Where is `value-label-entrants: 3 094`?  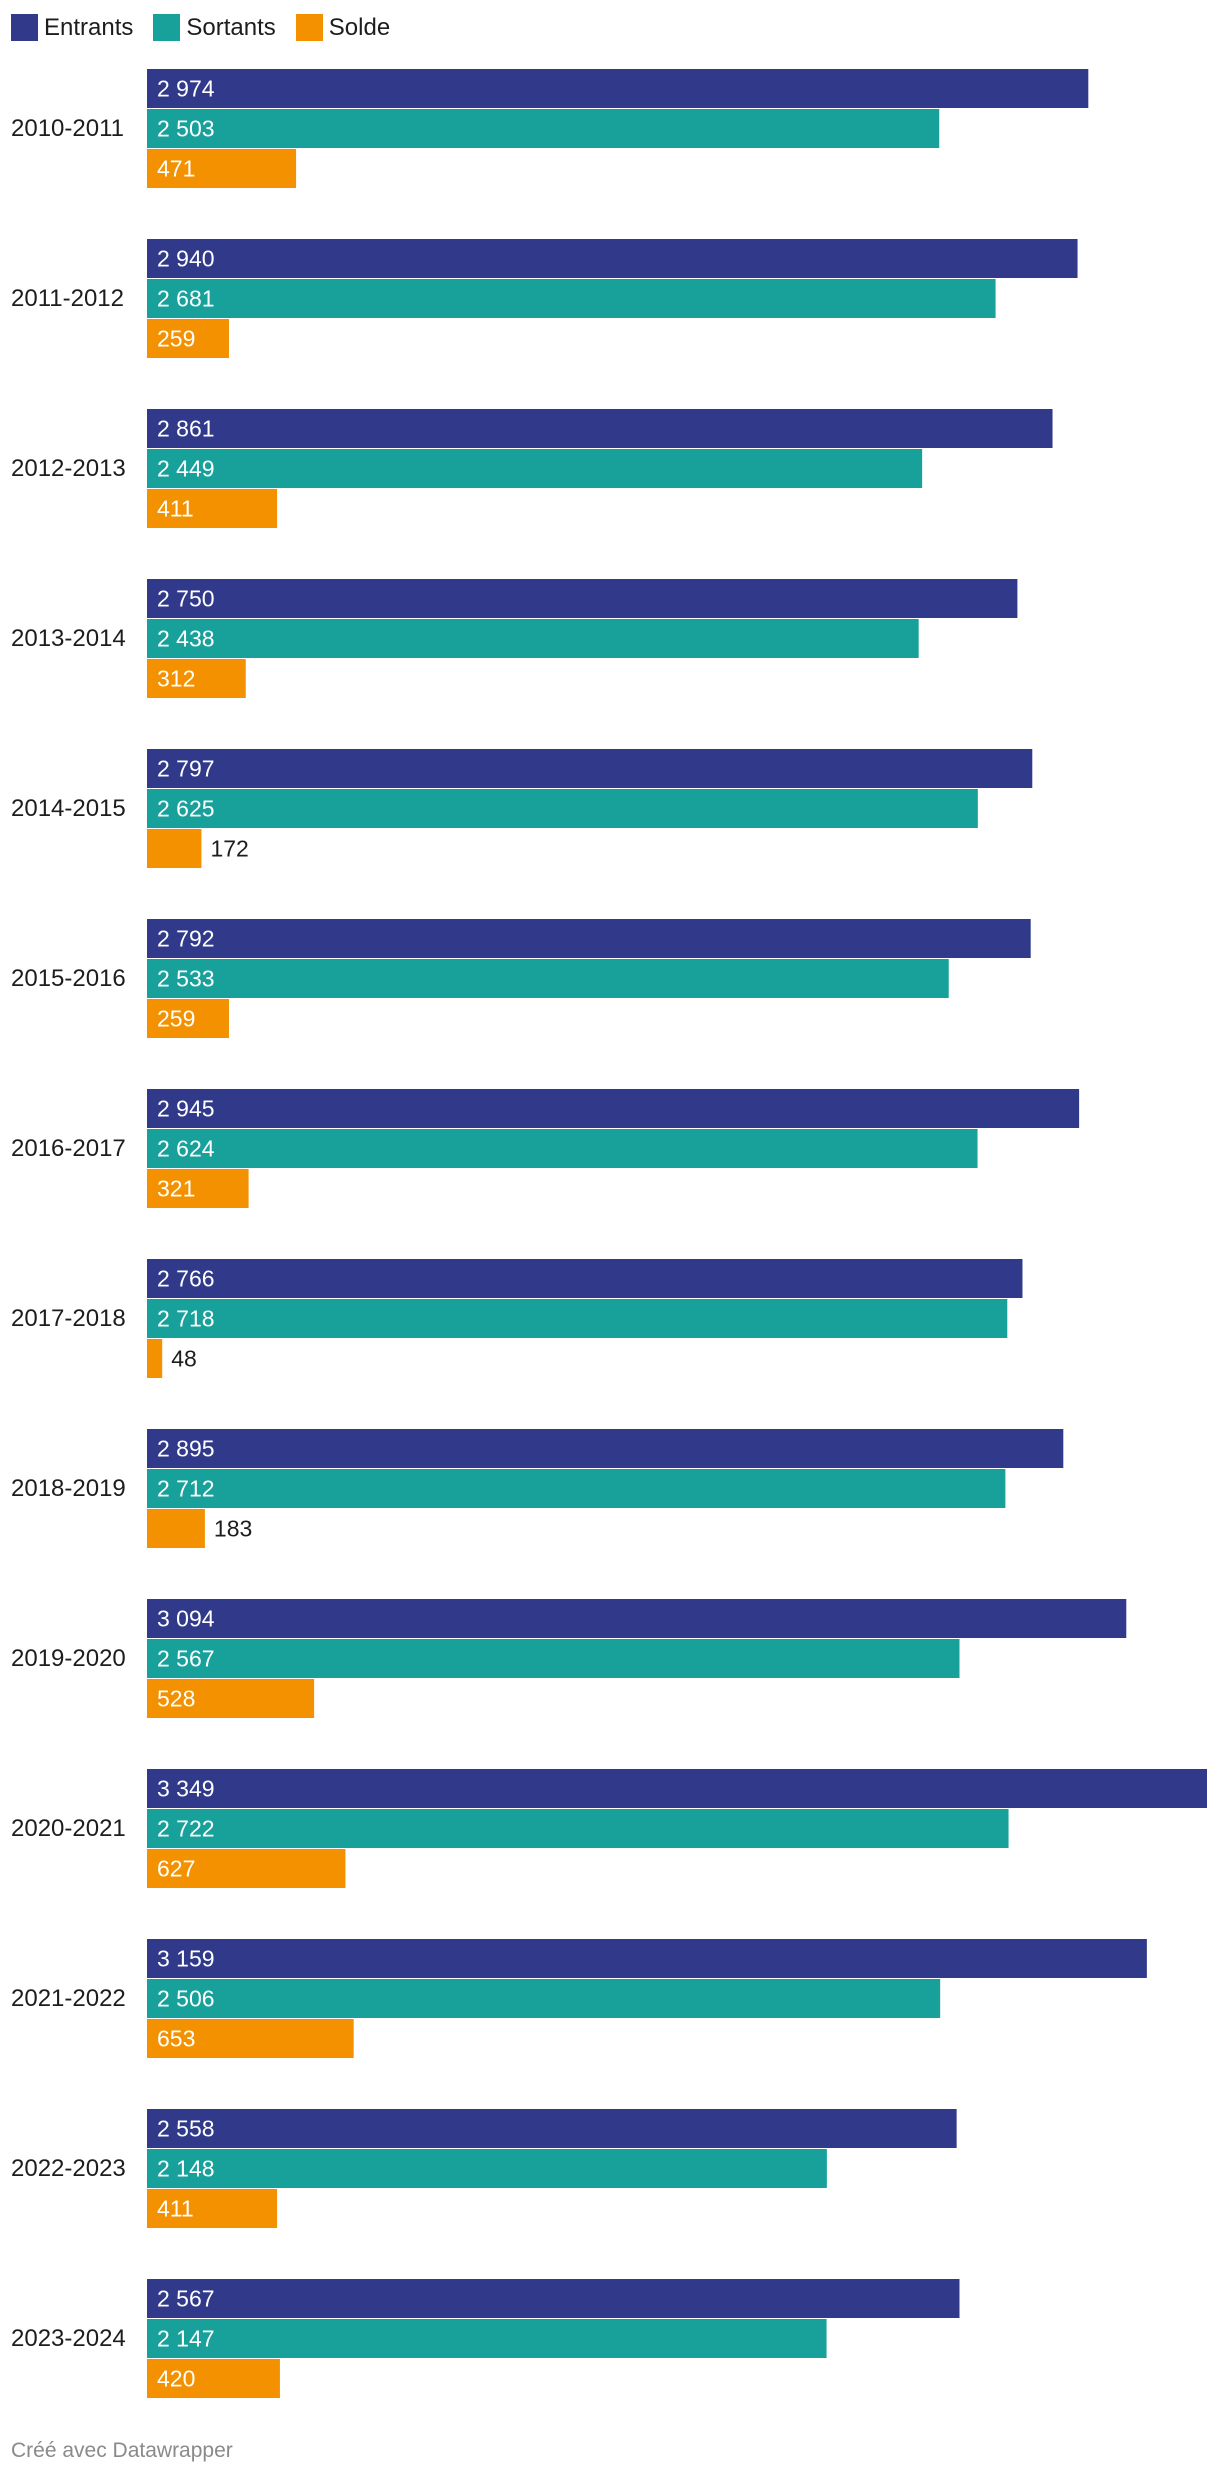 value-label-entrants: 3 094 is located at coordinates (186, 1619).